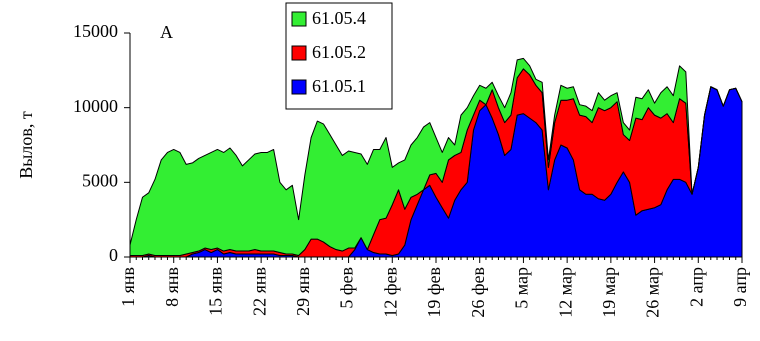 Image resolution: width=760 pixels, height=341 pixels. What do you see at coordinates (303, 291) in the screenshot?
I see `x-tick-label: 29 янв` at bounding box center [303, 291].